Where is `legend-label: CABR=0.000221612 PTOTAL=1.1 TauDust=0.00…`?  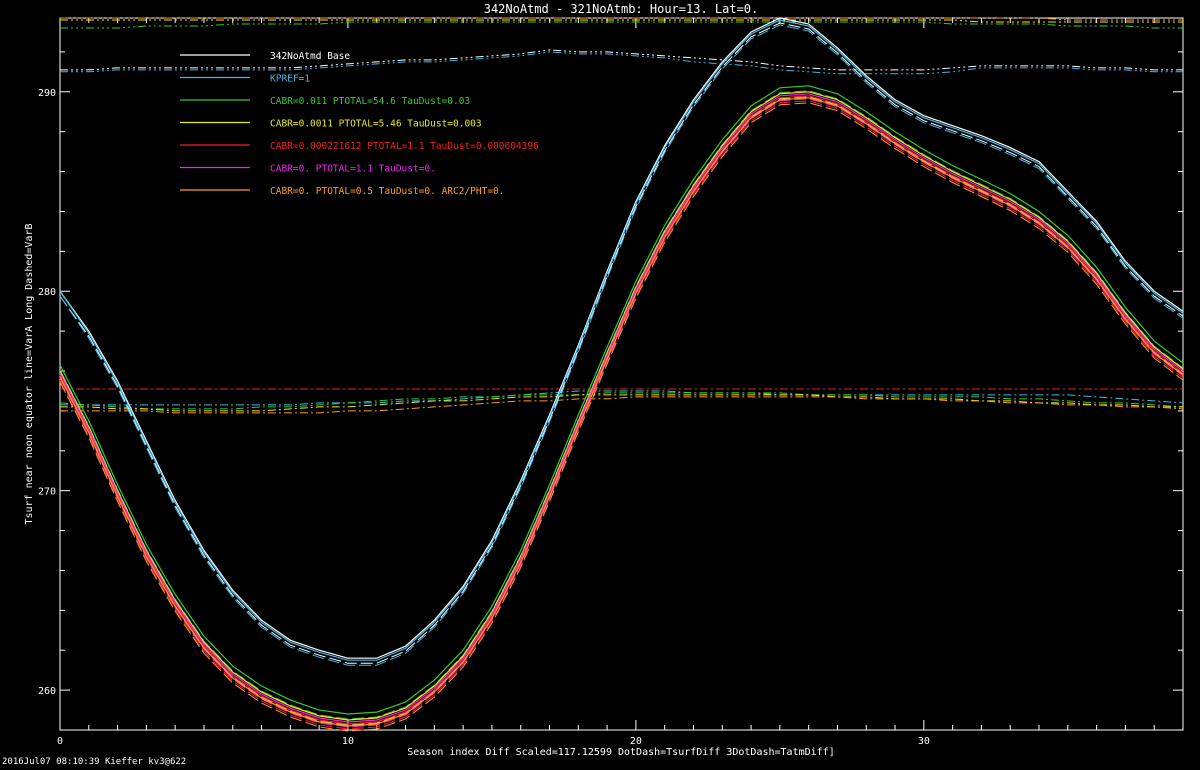
legend-label: CABR=0.000221612 PTOTAL=1.1 TauDust=0.00… is located at coordinates (404, 146).